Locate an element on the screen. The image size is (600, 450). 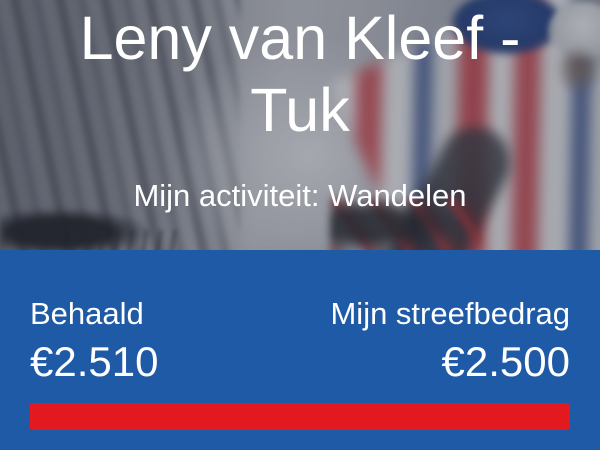
target-stat: Mijn streefbedrag €2.500 is located at coordinates (450, 340).